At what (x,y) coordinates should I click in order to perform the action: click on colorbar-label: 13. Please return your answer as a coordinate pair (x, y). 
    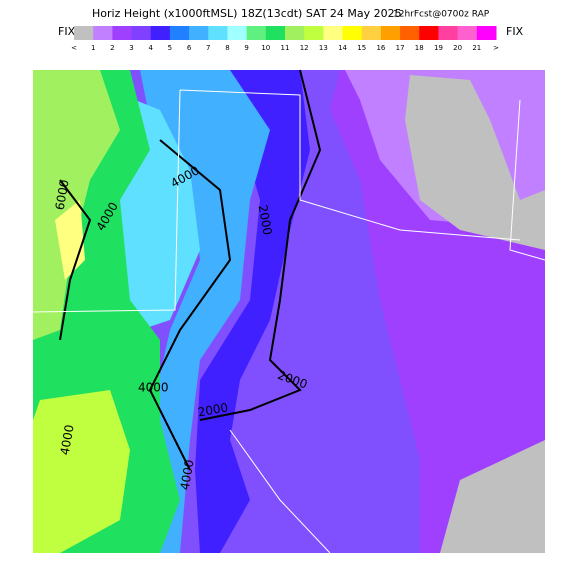
    Looking at the image, I should click on (323, 48).